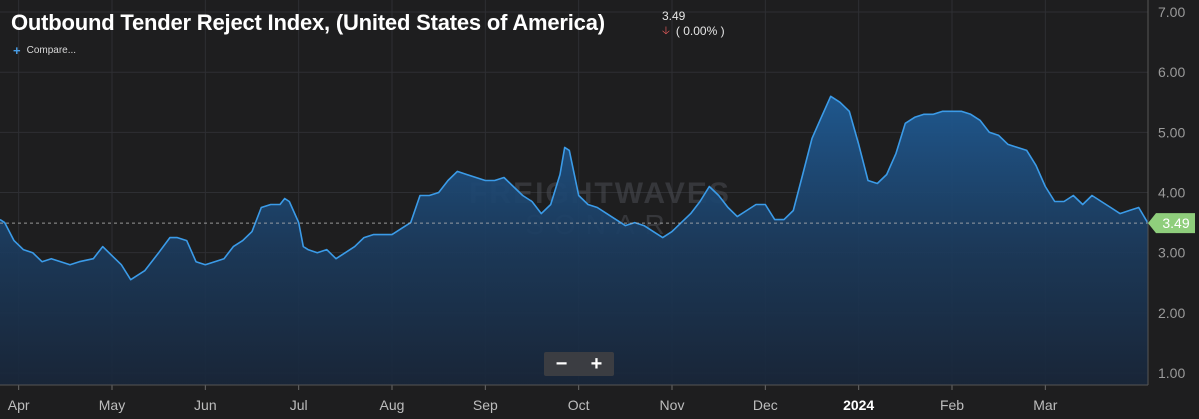 The height and width of the screenshot is (419, 1199). What do you see at coordinates (700, 31) in the screenshot?
I see `change-percent: ( 0.00% )` at bounding box center [700, 31].